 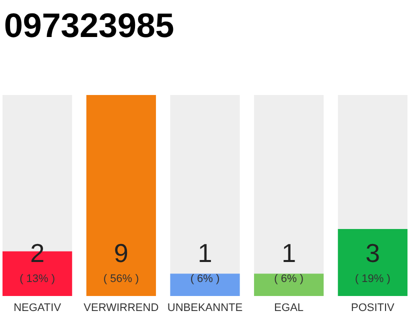 What do you see at coordinates (121, 308) in the screenshot?
I see `x-tick-label: VERWIRREND` at bounding box center [121, 308].